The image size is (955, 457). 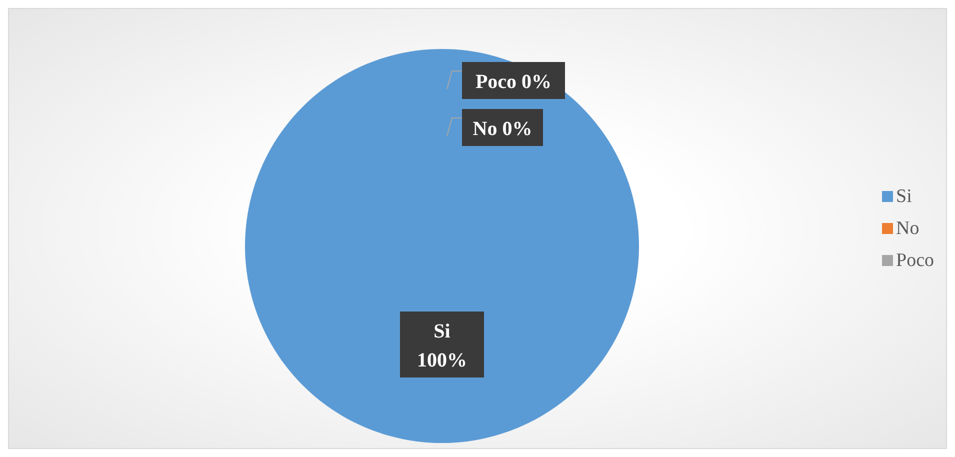 What do you see at coordinates (513, 82) in the screenshot?
I see `category-label: Poco 0%` at bounding box center [513, 82].